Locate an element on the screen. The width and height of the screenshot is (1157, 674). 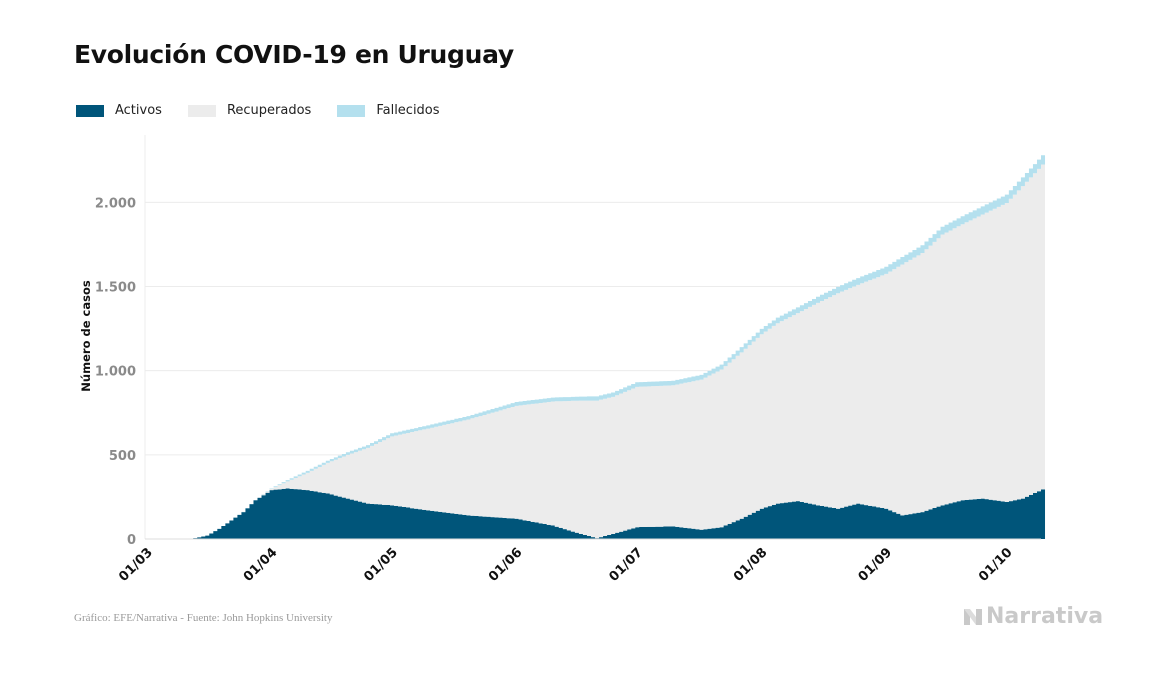
x-tick-label: 01/04 is located at coordinates (261, 565).